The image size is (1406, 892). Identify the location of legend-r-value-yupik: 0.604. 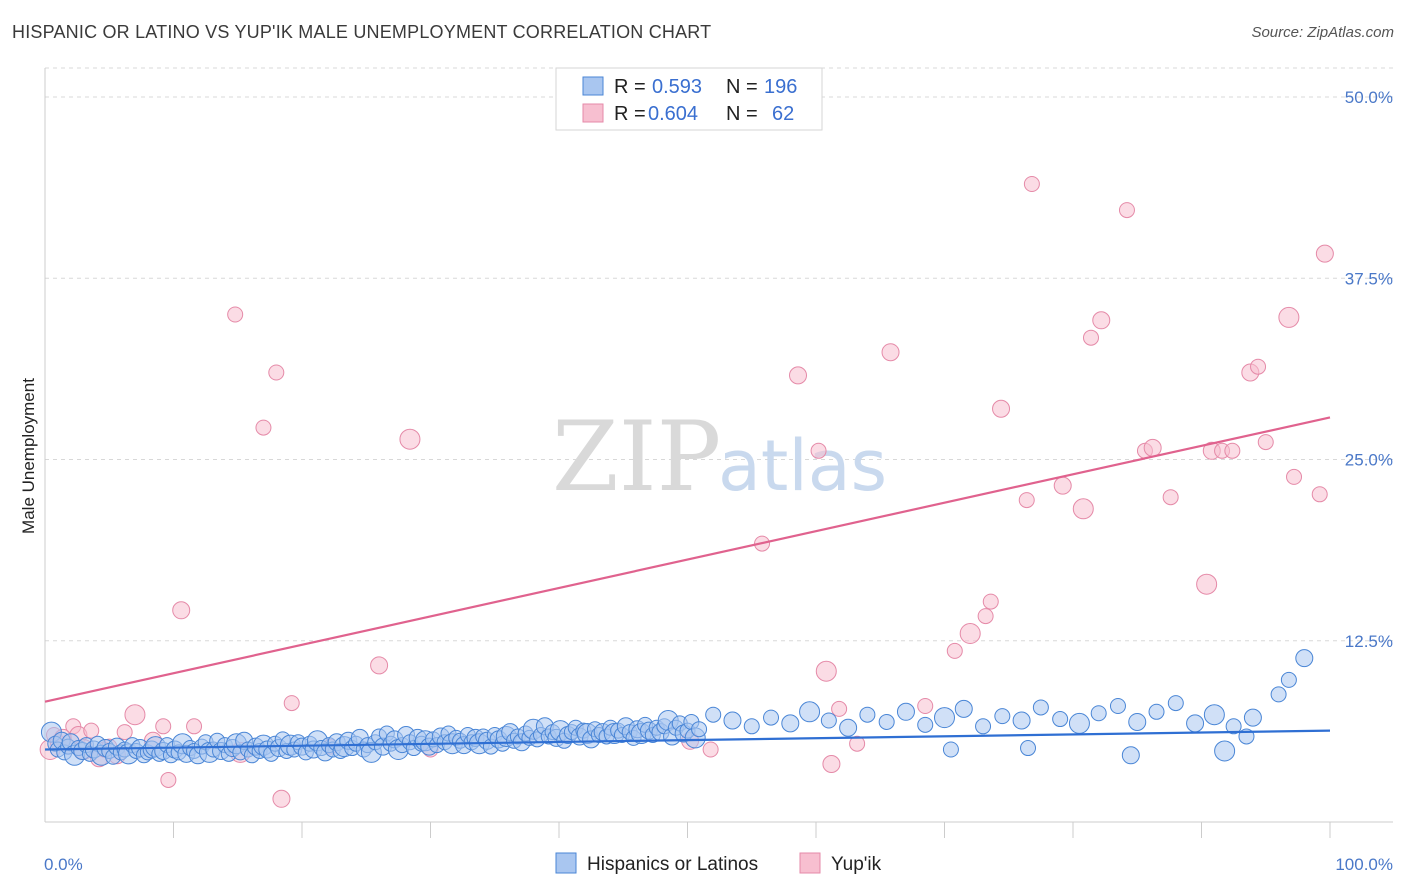
(673, 114).